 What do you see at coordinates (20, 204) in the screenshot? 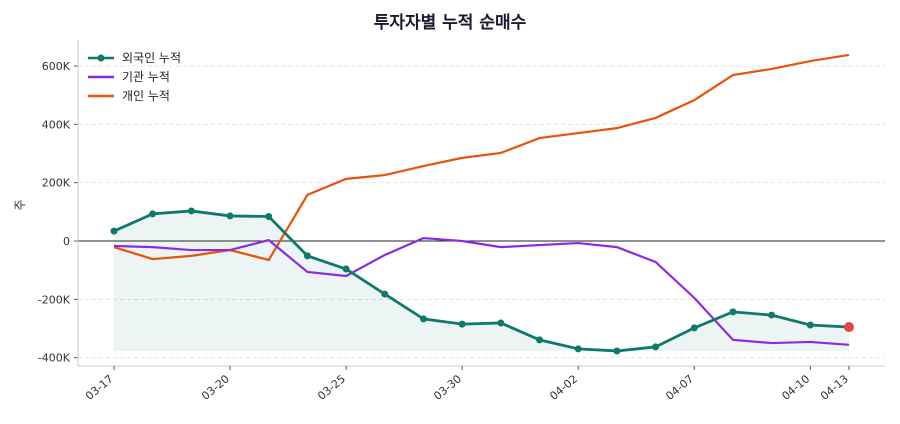
I see `y-axis-label: 주` at bounding box center [20, 204].